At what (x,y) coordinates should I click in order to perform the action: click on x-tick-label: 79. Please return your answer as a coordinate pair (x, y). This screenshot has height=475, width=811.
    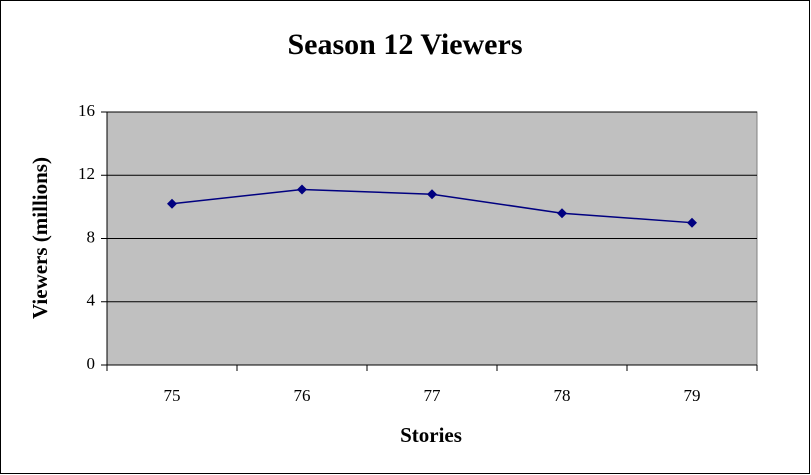
    Looking at the image, I should click on (692, 395).